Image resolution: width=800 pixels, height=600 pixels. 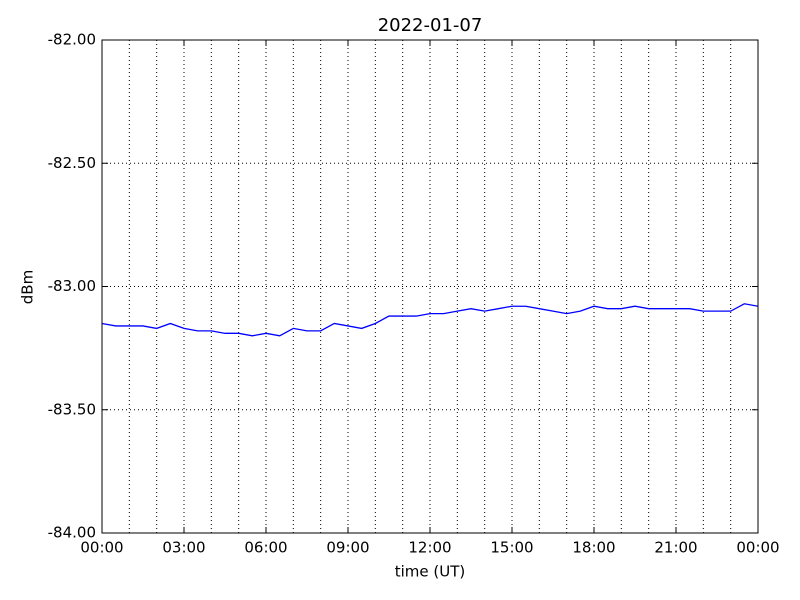 I want to click on data-line, so click(x=430, y=320).